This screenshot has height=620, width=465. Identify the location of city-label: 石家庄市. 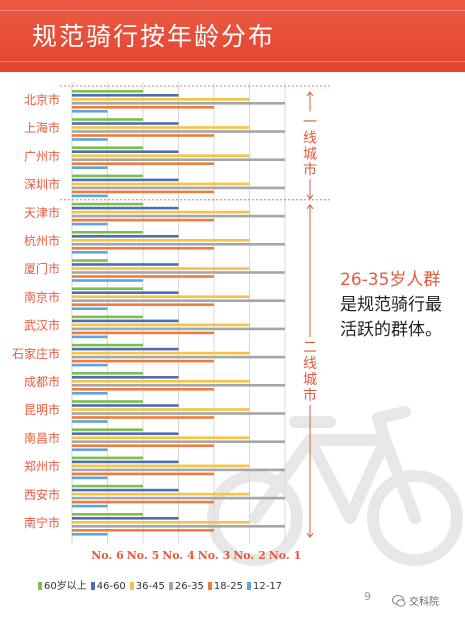
(36, 353).